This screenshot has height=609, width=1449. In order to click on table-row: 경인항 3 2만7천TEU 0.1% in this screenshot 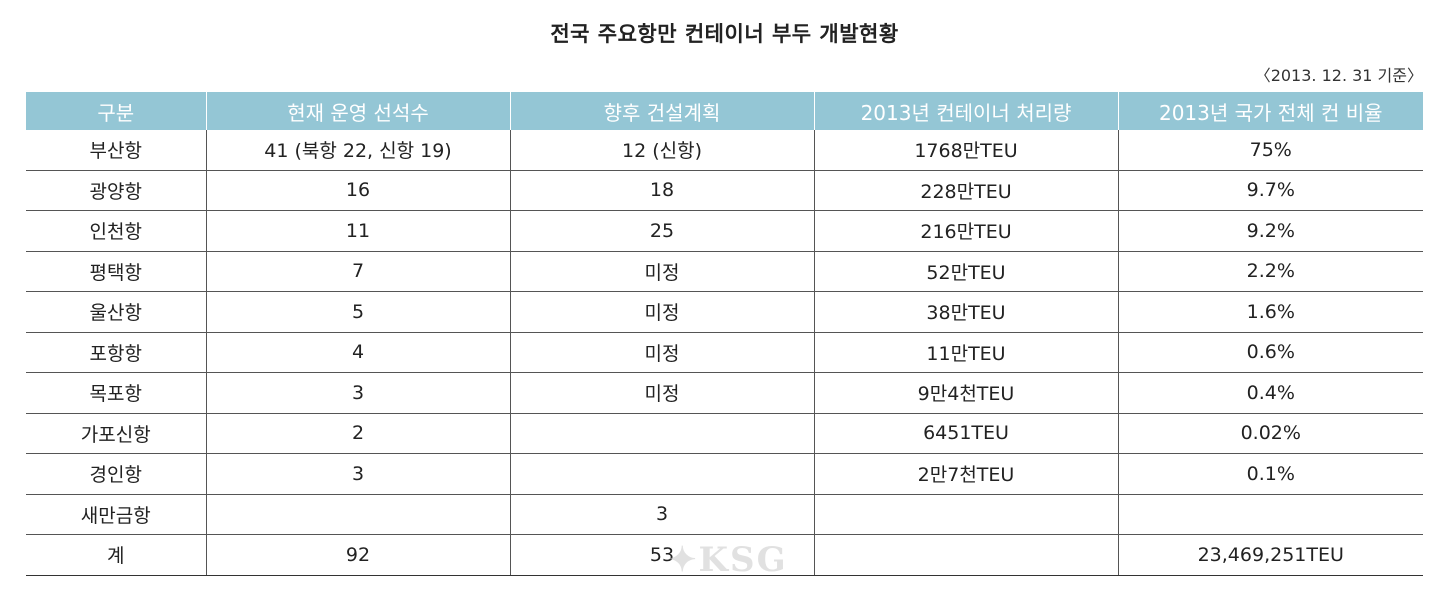, I will do `click(724, 474)`.